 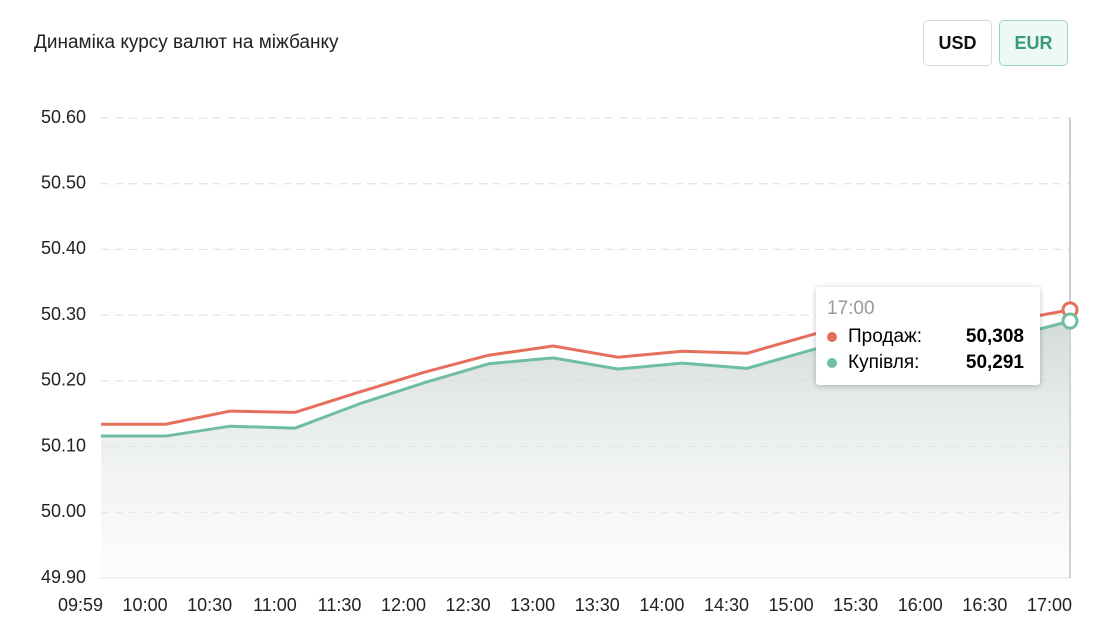 What do you see at coordinates (145, 605) in the screenshot?
I see `x-tick-label: 10:00` at bounding box center [145, 605].